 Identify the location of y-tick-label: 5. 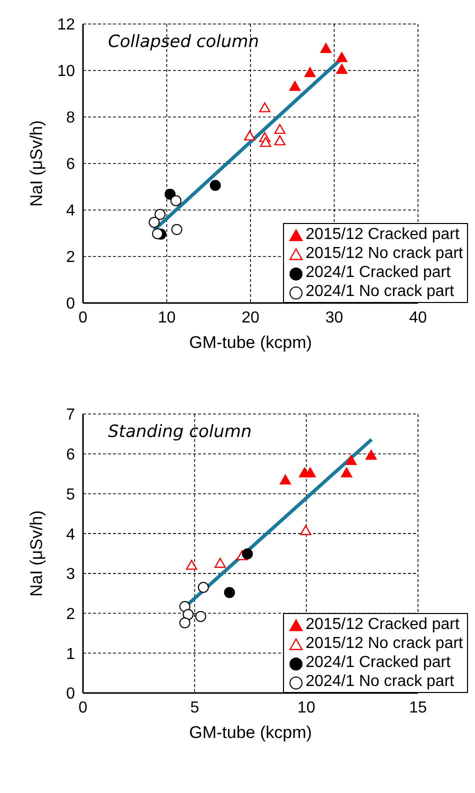
(71, 495).